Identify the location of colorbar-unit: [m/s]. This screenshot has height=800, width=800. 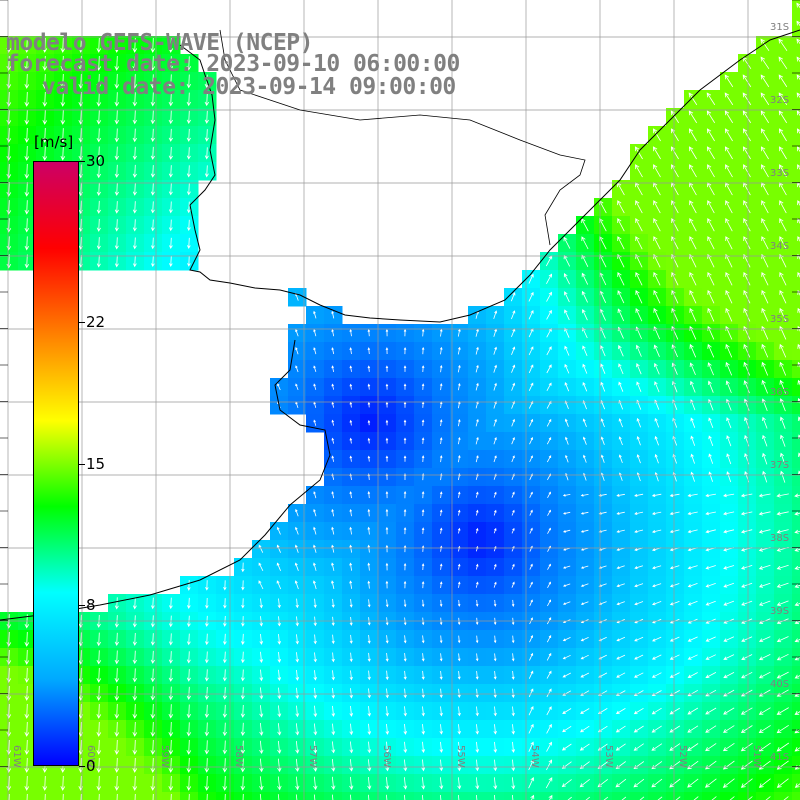
(54, 142).